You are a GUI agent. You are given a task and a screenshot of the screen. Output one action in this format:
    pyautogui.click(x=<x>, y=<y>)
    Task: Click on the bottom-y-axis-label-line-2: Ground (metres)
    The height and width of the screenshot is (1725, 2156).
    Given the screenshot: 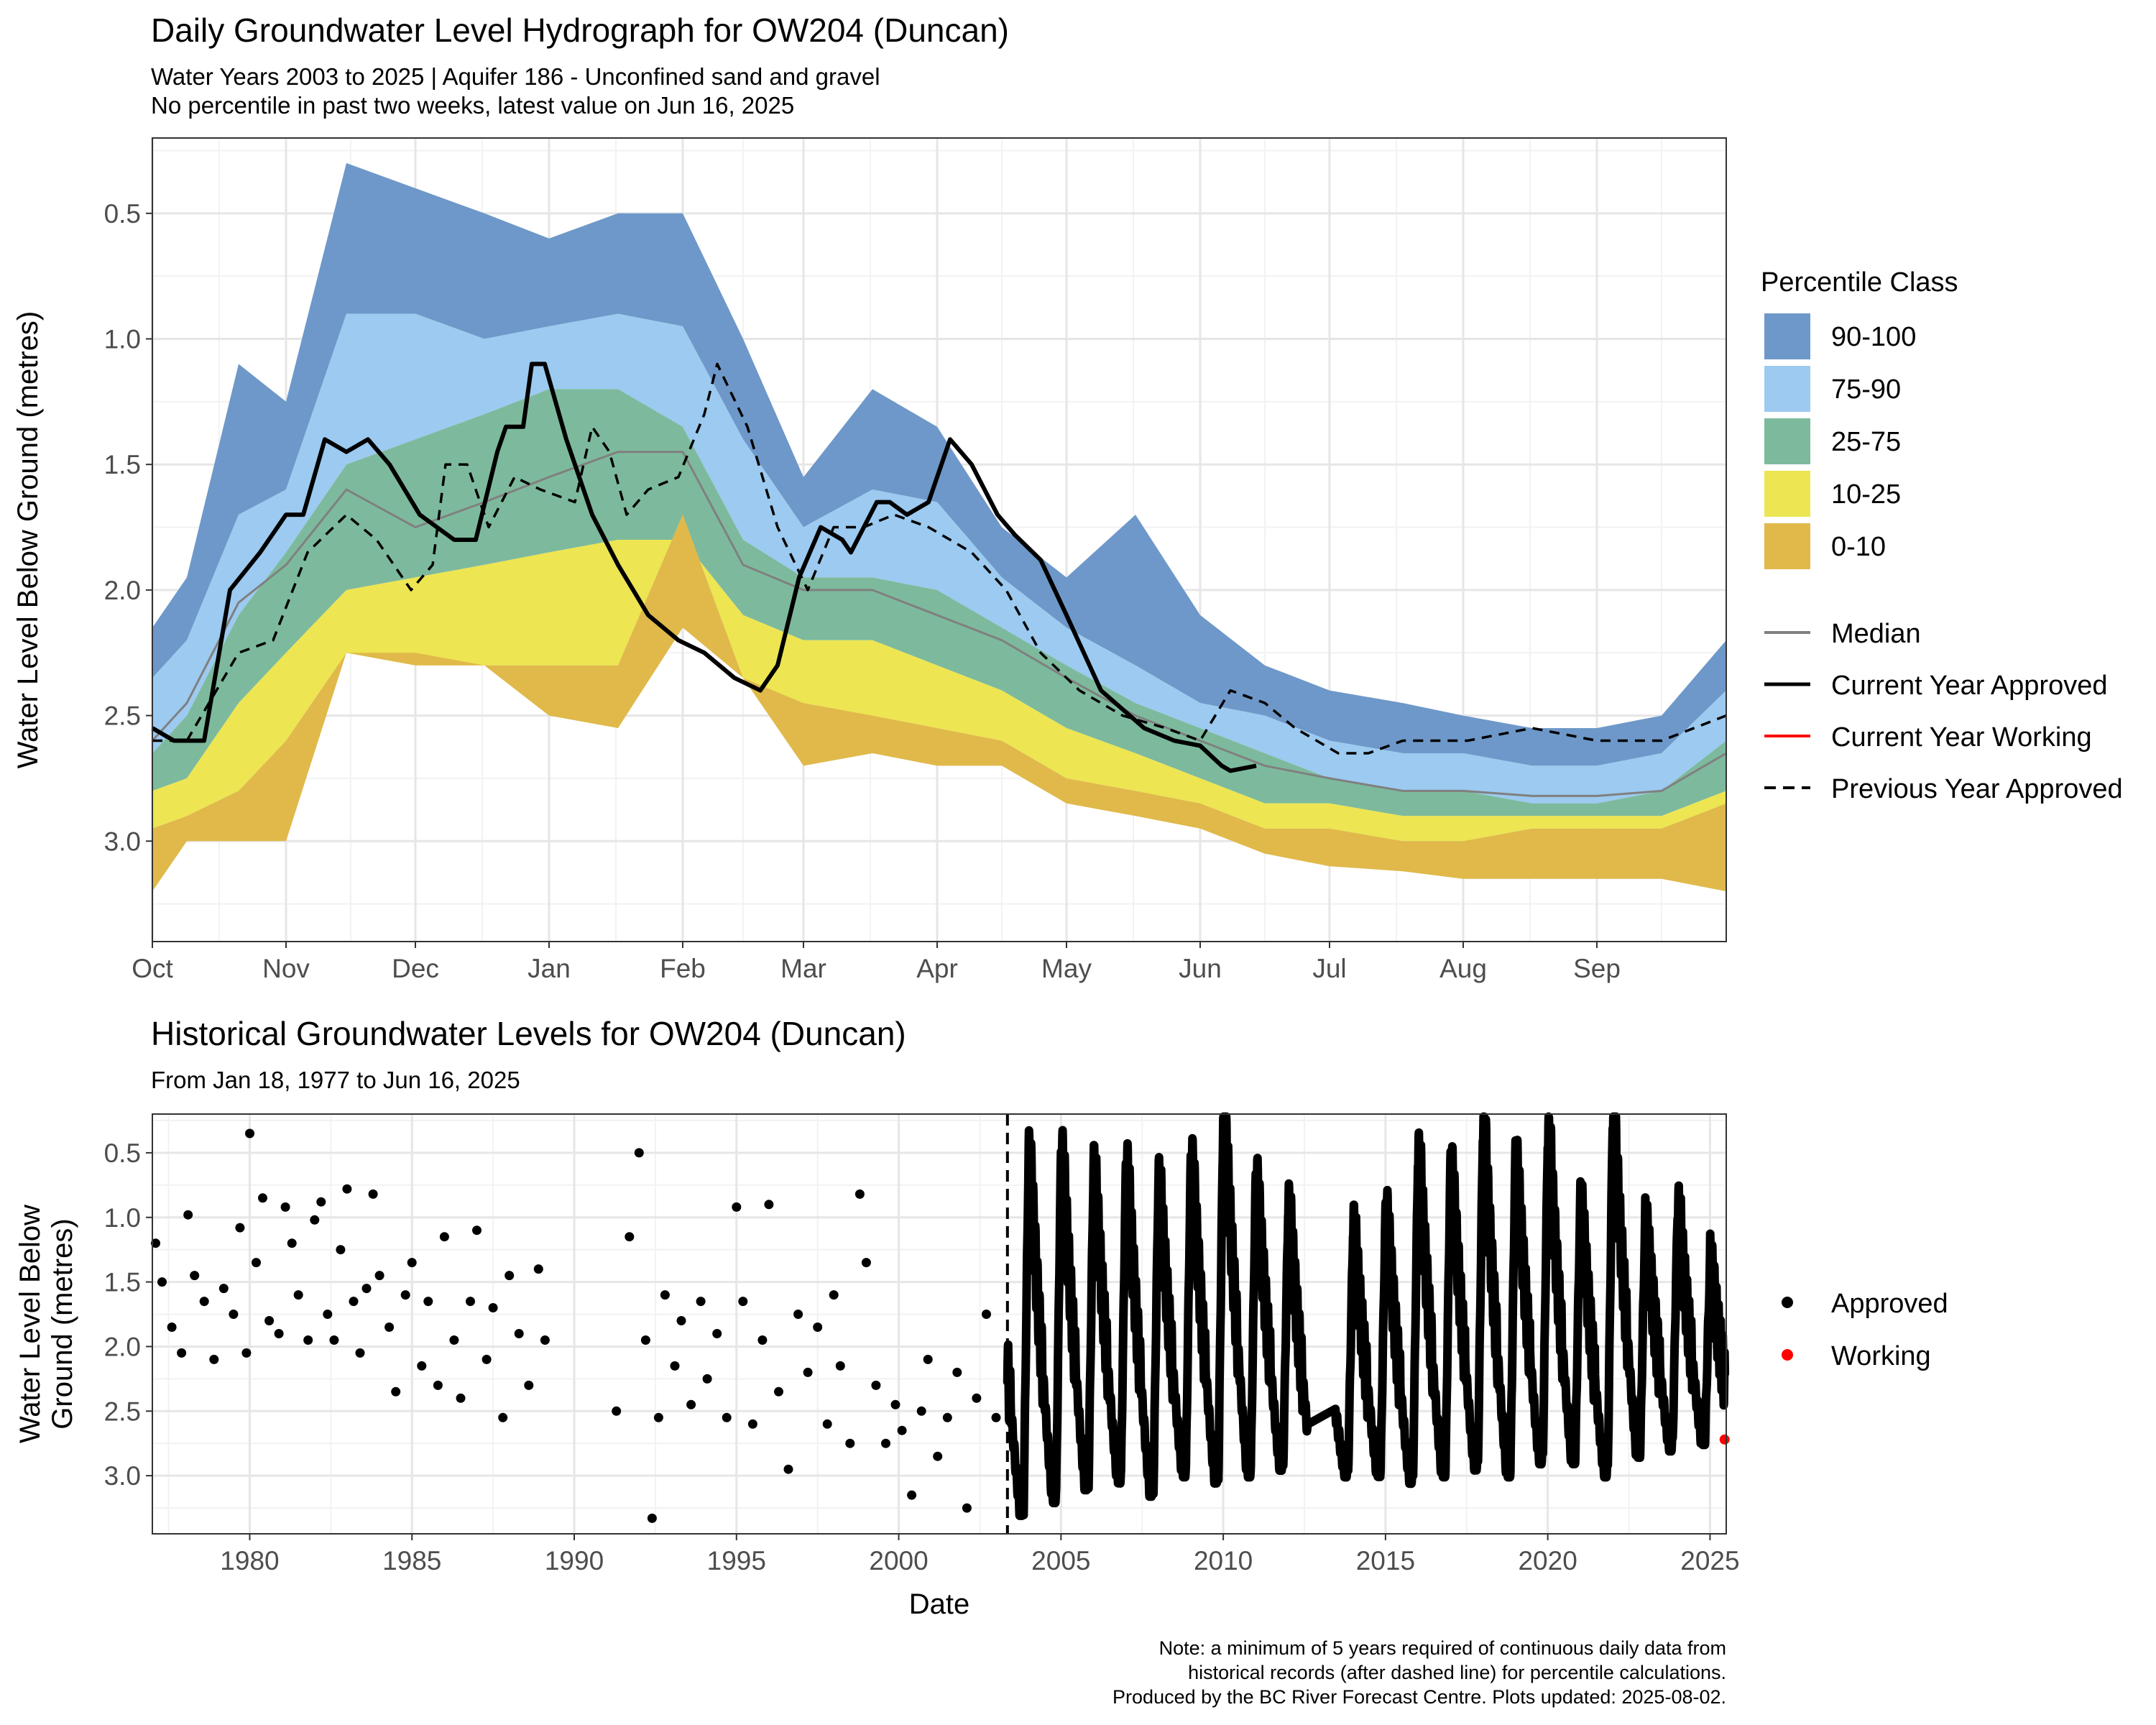 What is the action you would take?
    pyautogui.click(x=63, y=1323)
    